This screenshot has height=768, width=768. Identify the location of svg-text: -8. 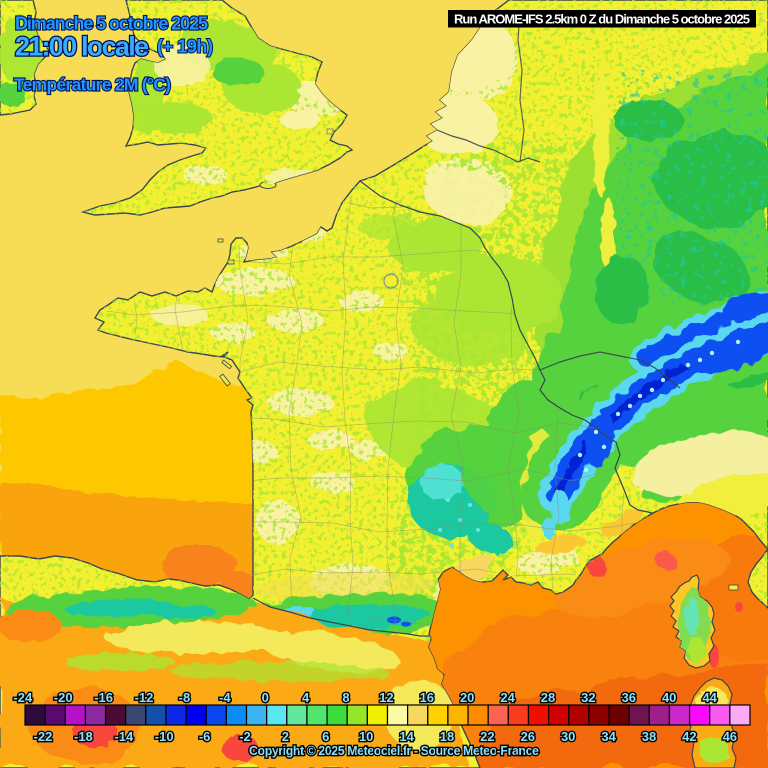
(185, 697).